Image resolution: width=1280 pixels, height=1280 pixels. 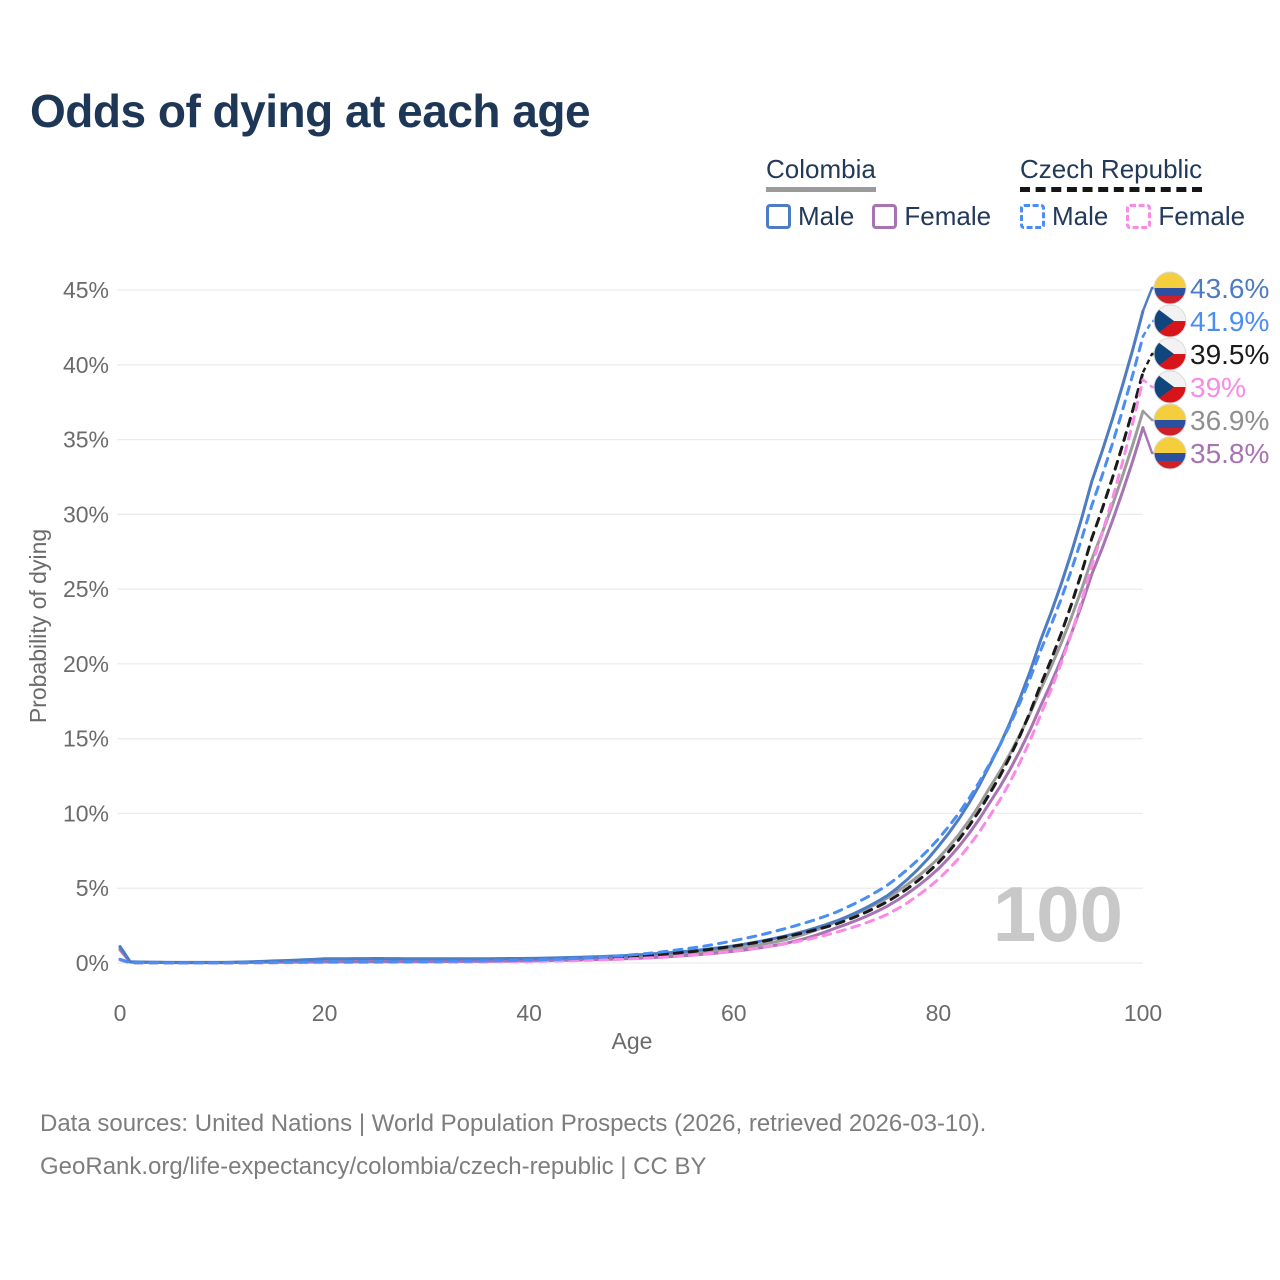 What do you see at coordinates (734, 1013) in the screenshot?
I see `x-axis-tick-label: 60` at bounding box center [734, 1013].